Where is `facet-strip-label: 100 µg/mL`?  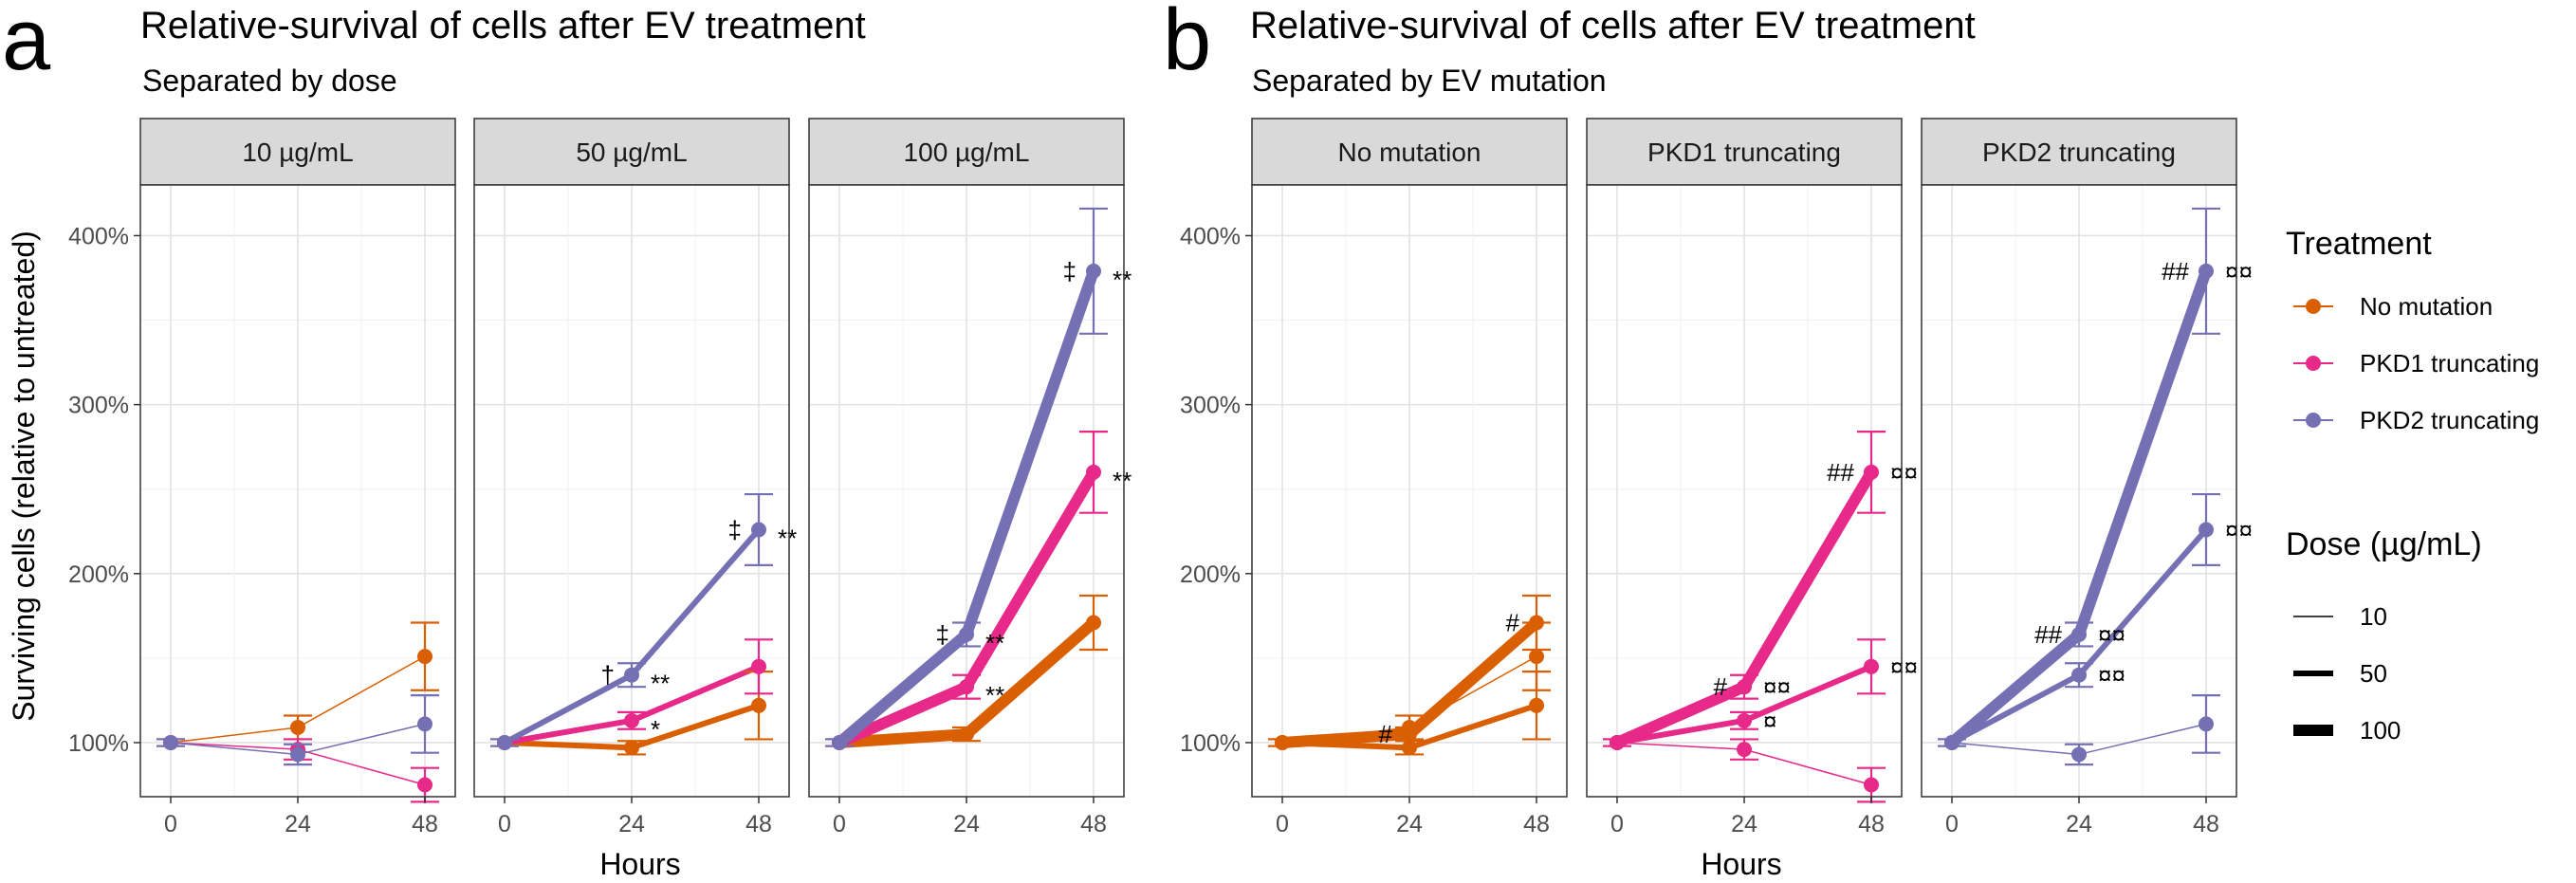
facet-strip-label: 100 µg/mL is located at coordinates (967, 152).